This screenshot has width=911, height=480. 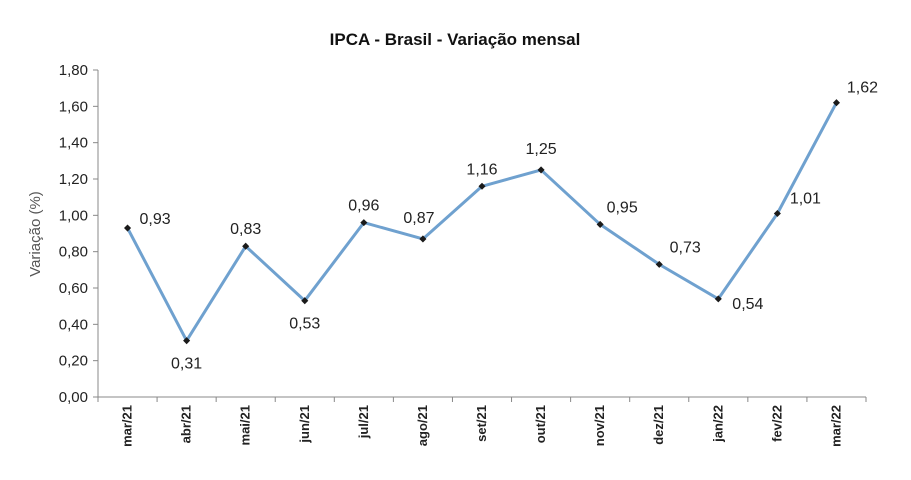 I want to click on x-tick-label: dez/21, so click(x=658, y=425).